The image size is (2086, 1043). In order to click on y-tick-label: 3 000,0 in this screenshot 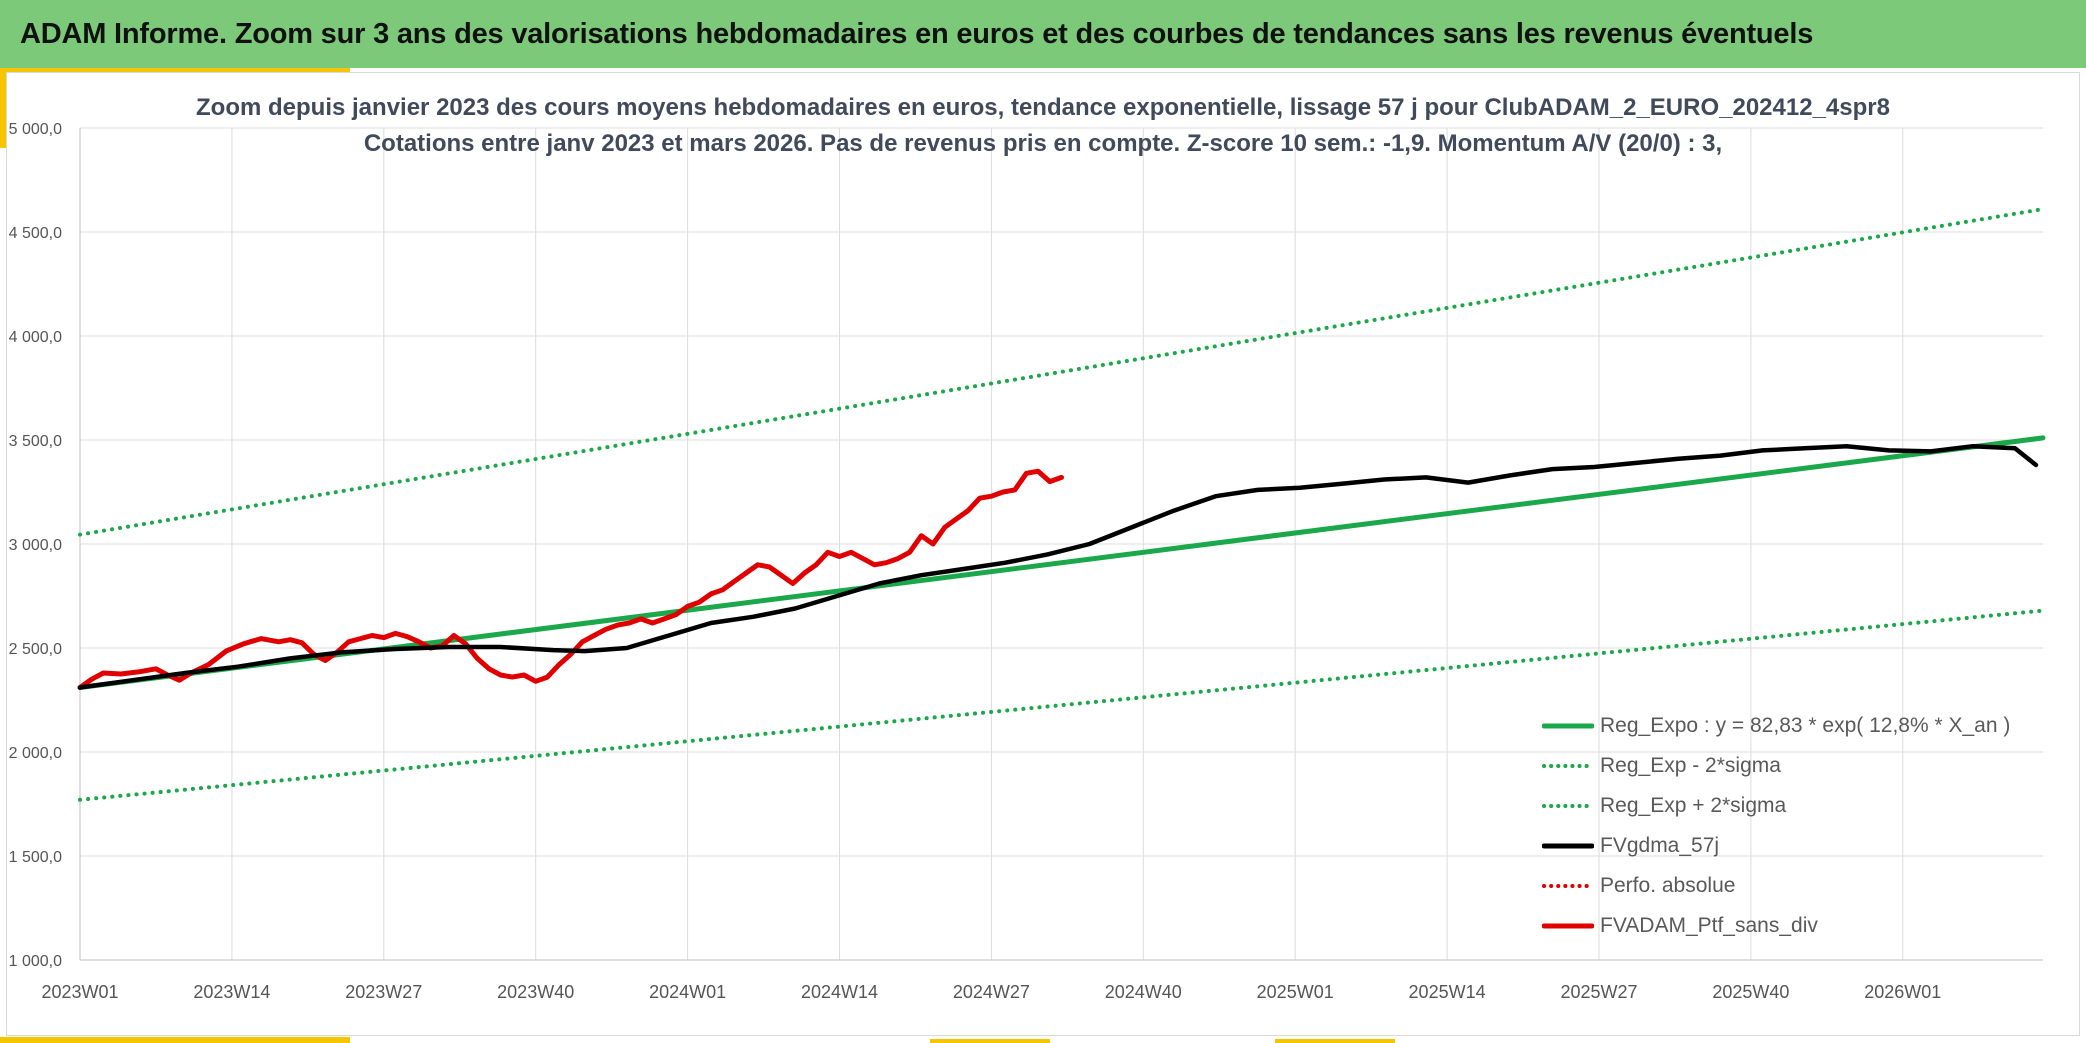, I will do `click(35, 545)`.